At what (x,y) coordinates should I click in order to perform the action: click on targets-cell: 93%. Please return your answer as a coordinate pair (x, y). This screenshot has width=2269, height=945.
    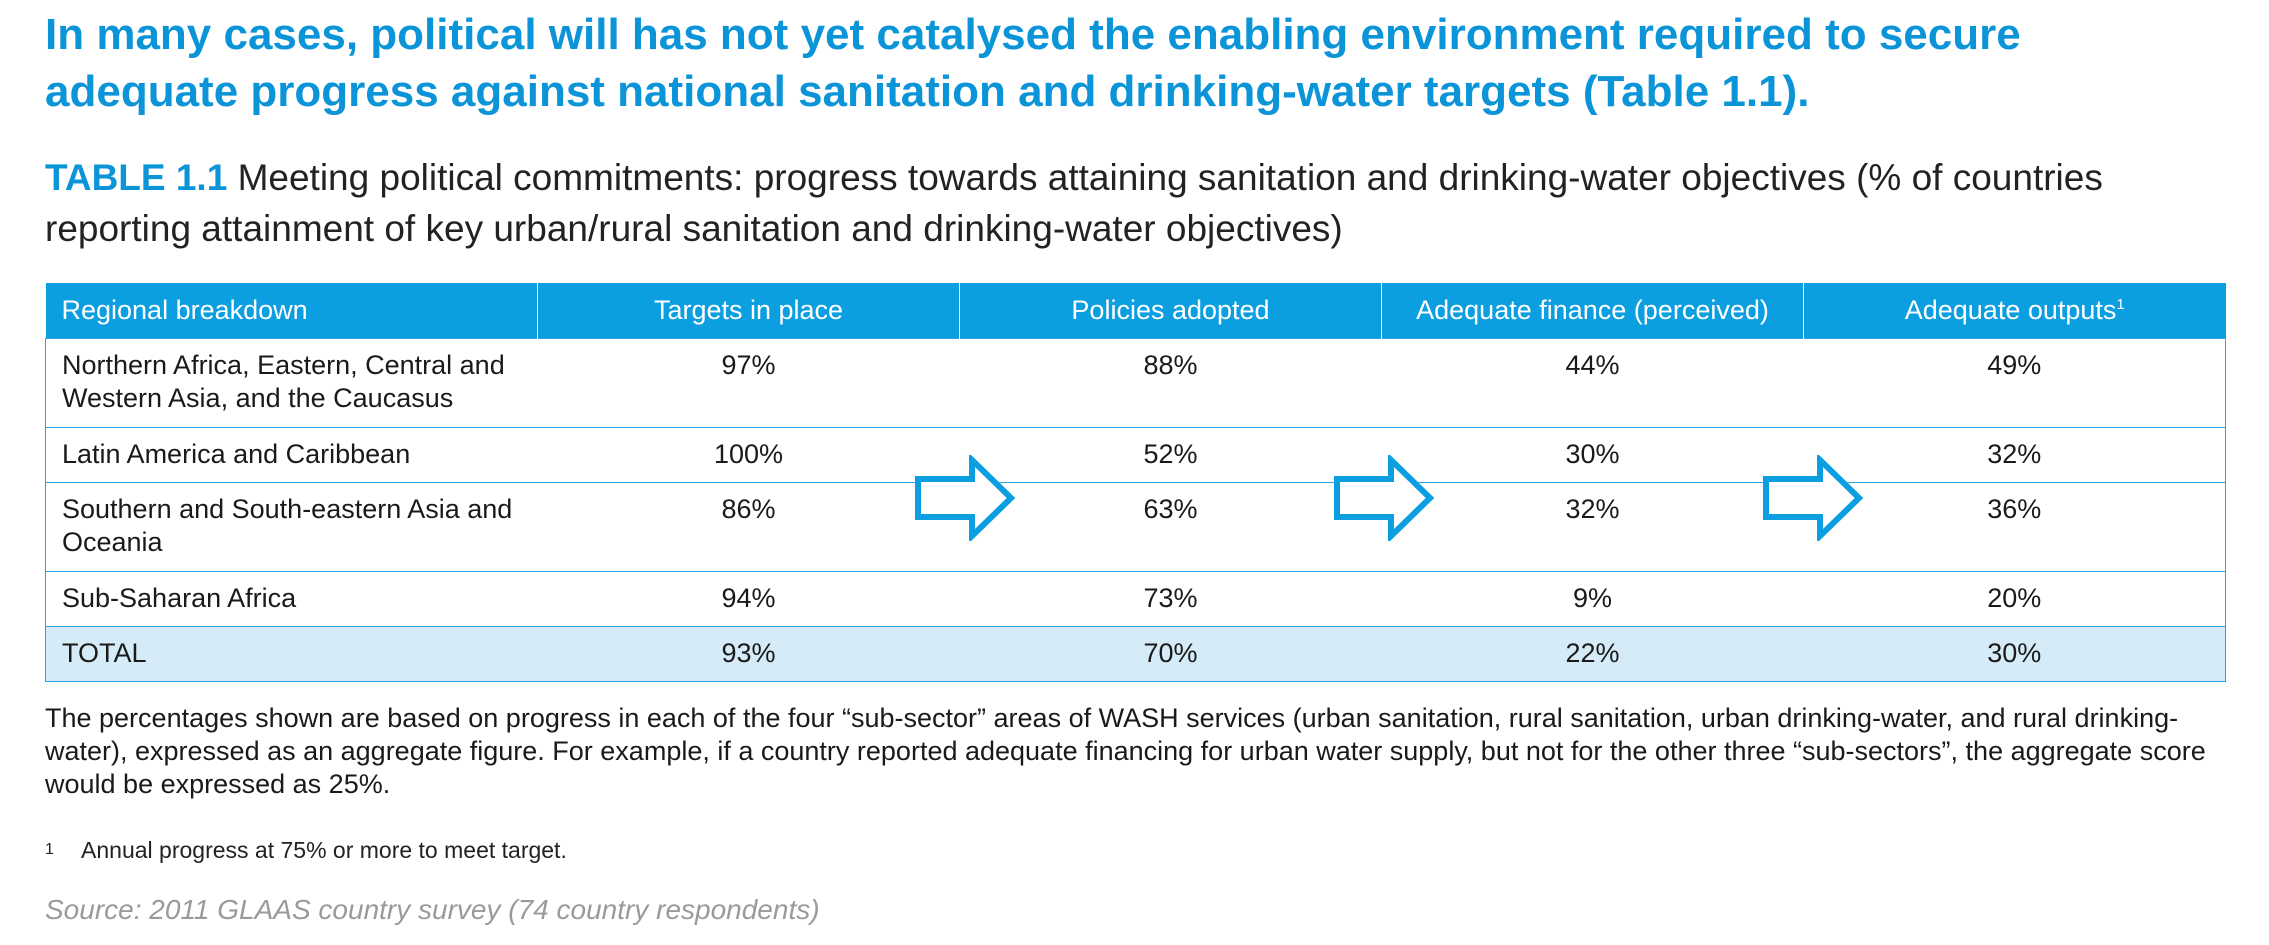
    Looking at the image, I should click on (748, 653).